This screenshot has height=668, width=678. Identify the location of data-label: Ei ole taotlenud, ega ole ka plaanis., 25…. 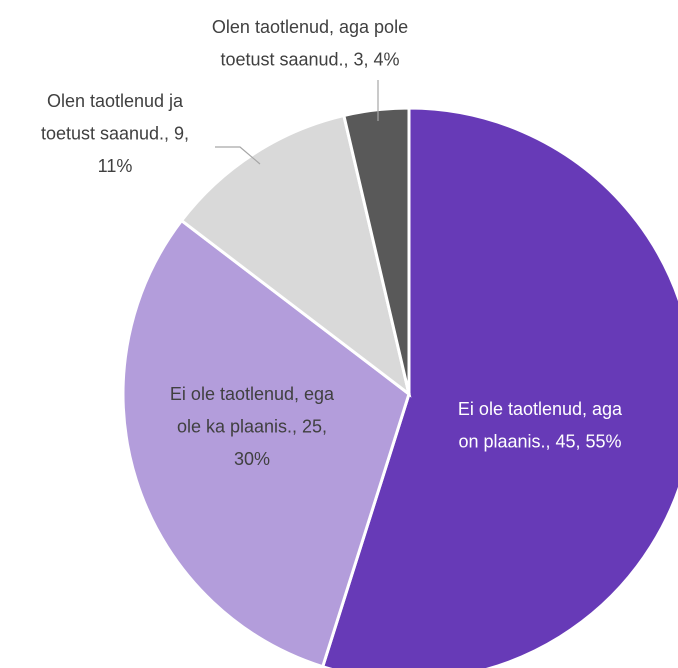
(252, 426).